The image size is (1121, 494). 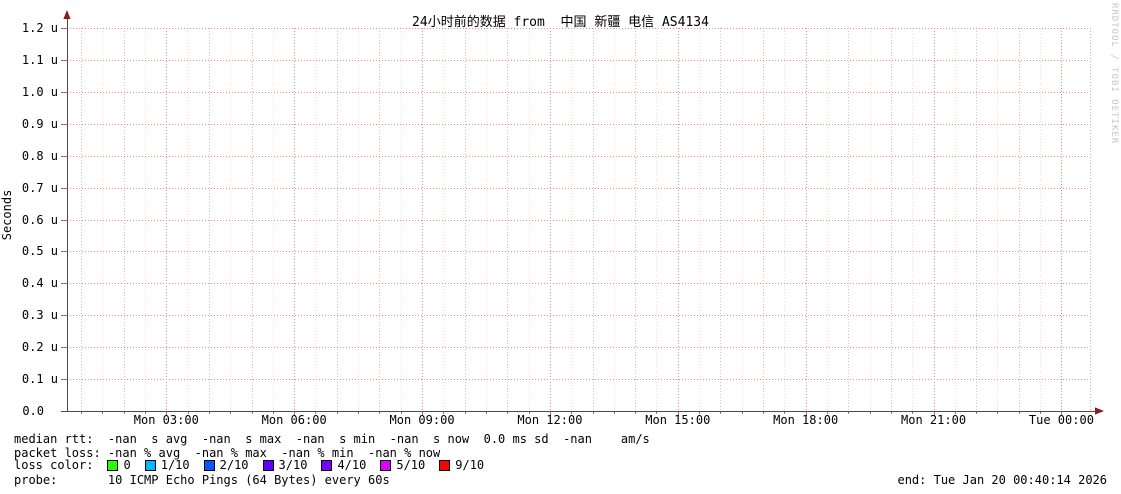 I want to click on y-tick-label: 0.5 u, so click(x=40, y=251).